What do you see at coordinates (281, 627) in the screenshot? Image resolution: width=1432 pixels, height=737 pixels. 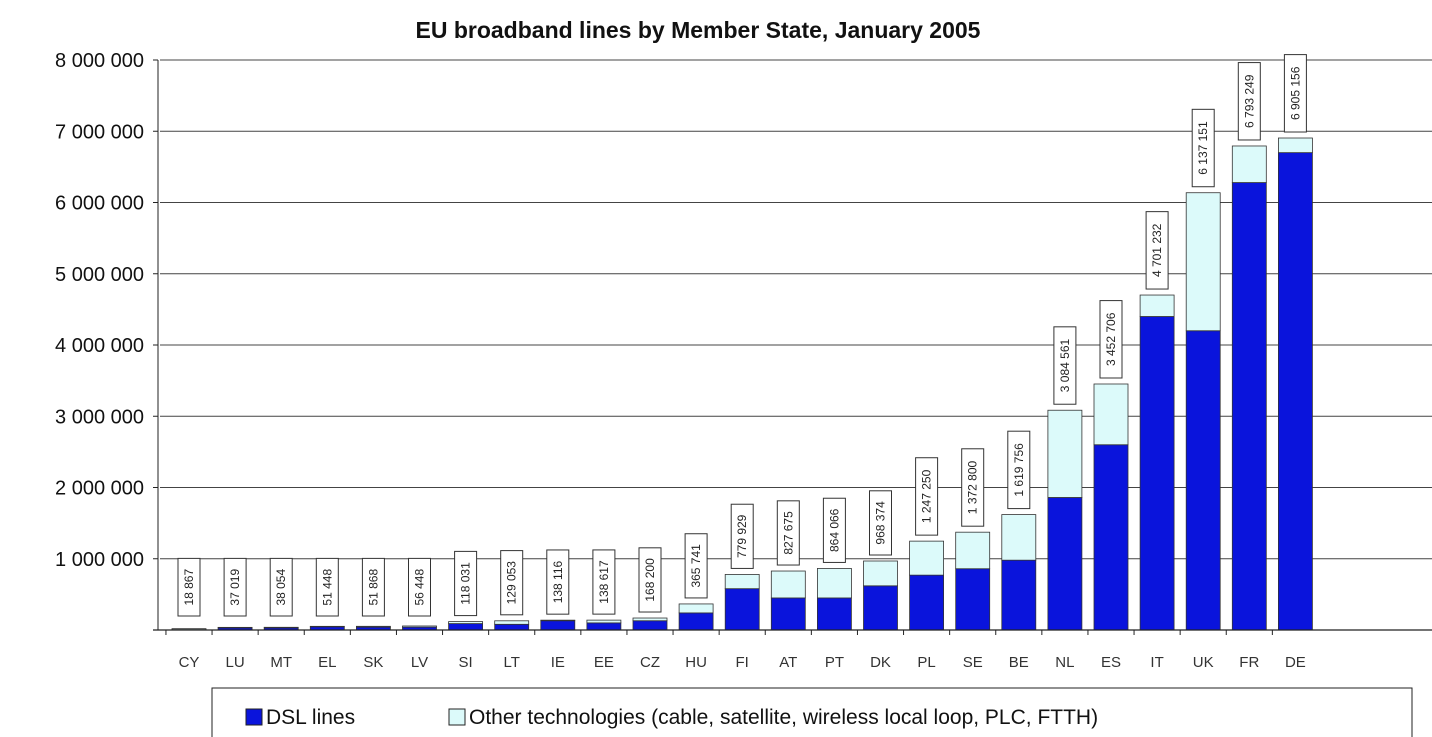 I see `bar-other-mt` at bounding box center [281, 627].